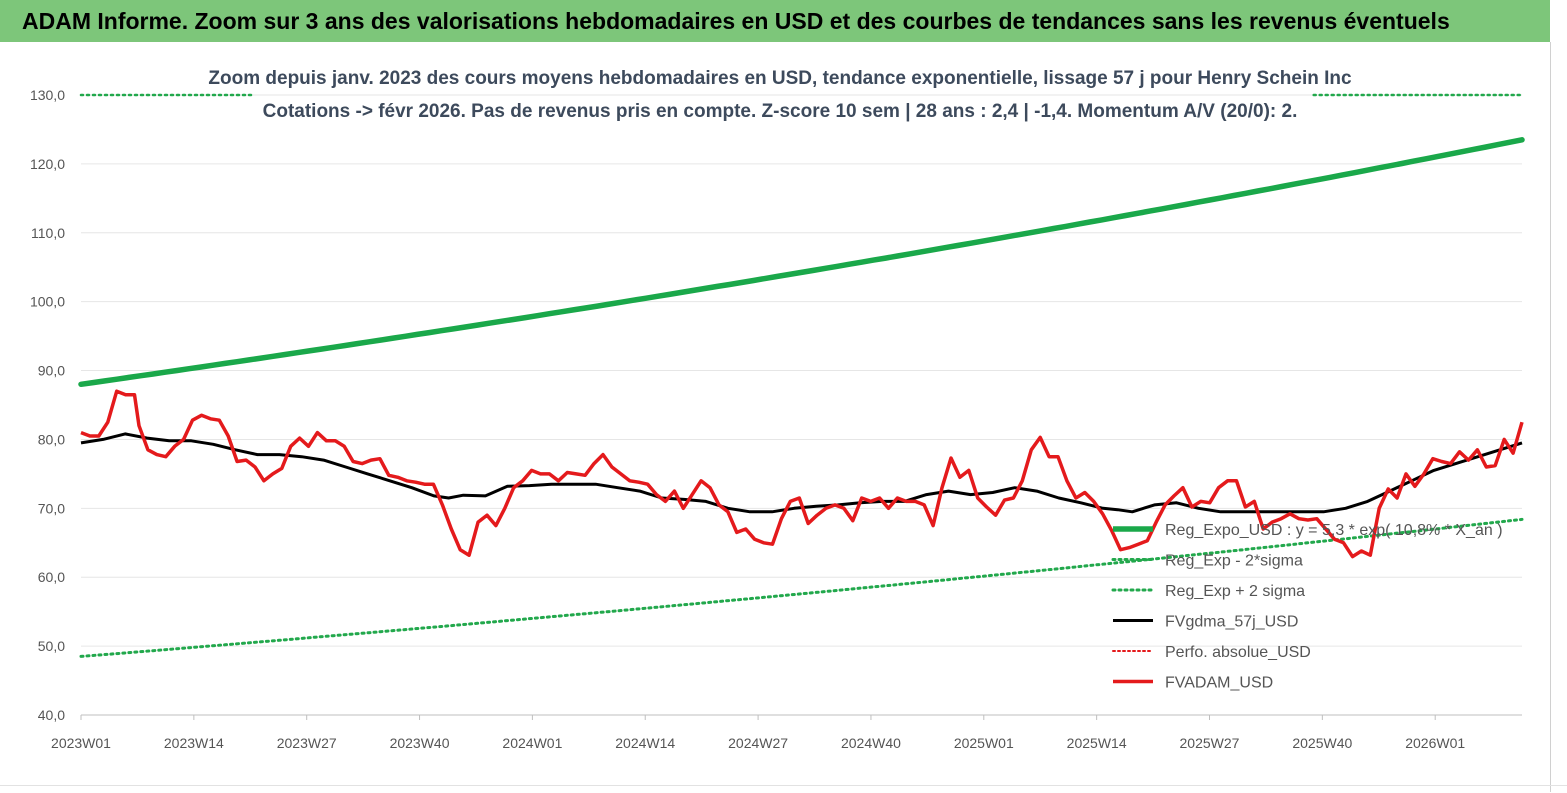 The image size is (1567, 793). What do you see at coordinates (1235, 591) in the screenshot?
I see `legend-label: Reg_Exp + 2 sigma` at bounding box center [1235, 591].